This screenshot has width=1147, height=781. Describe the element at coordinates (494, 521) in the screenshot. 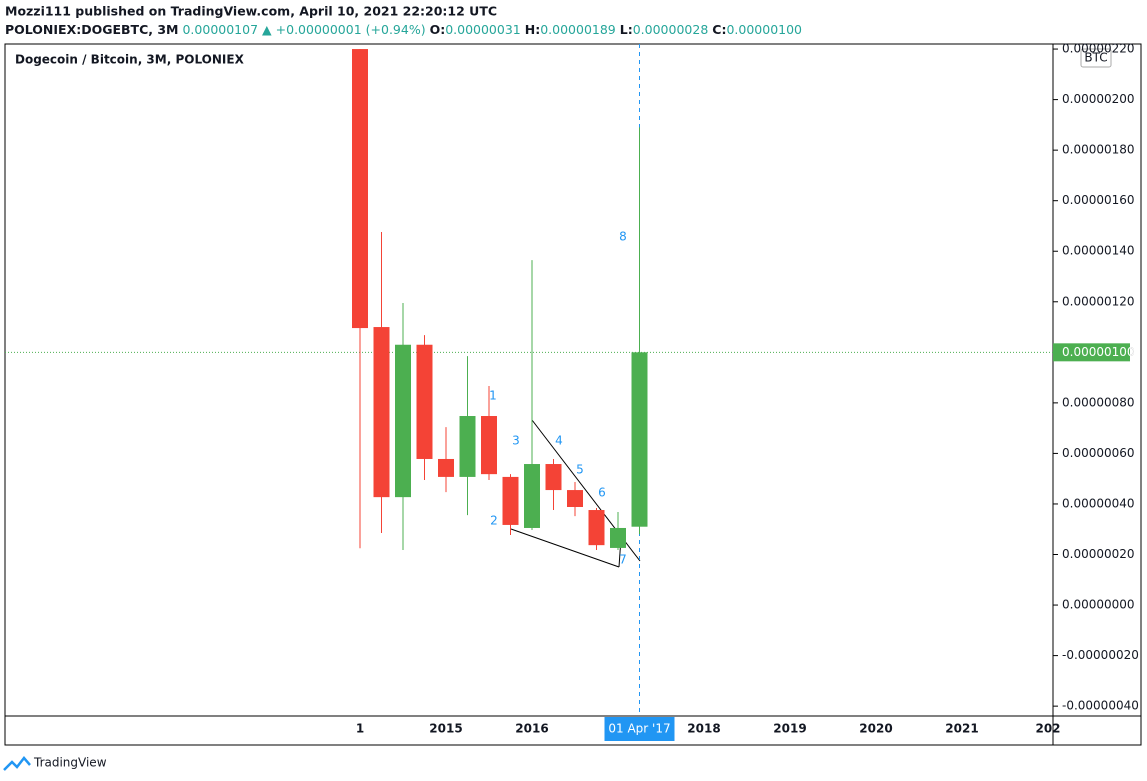

I see `annotation: 2` at that location.